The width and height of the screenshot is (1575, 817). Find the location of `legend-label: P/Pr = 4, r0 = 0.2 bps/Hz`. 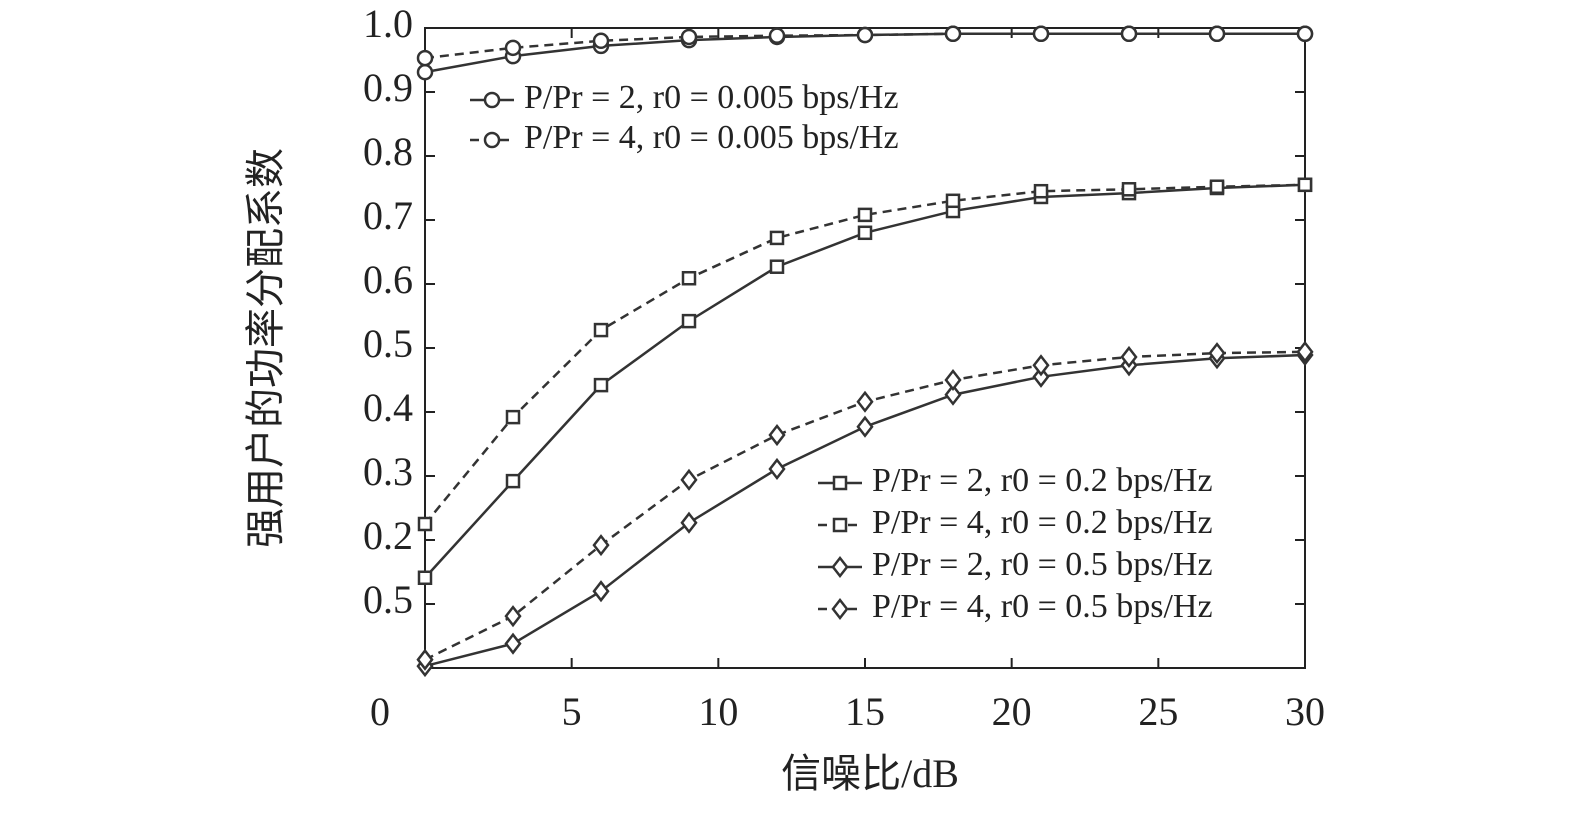

legend-label: P/Pr = 4, r0 = 0.2 bps/Hz is located at coordinates (1042, 522).